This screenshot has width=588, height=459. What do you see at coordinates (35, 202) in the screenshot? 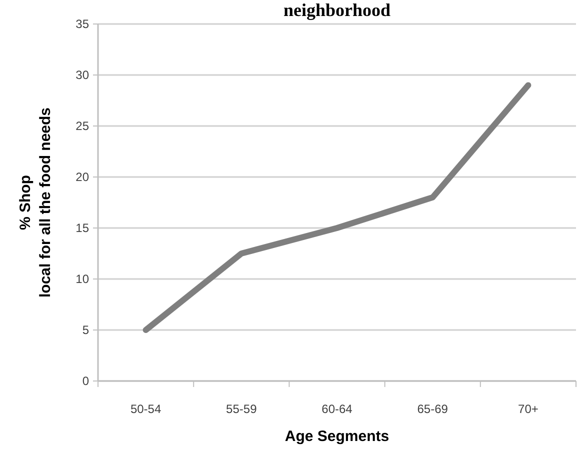
I see `y-axis-title: % Shop local for all the food needs` at bounding box center [35, 202].